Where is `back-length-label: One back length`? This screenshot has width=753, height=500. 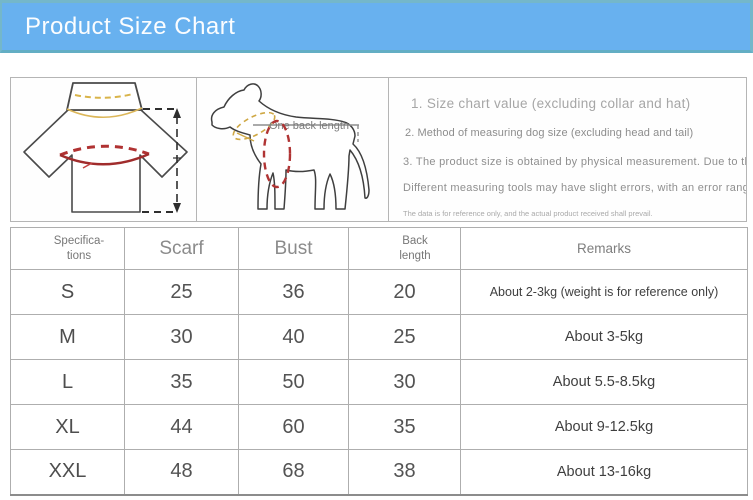
back-length-label: One back length is located at coordinates (309, 126).